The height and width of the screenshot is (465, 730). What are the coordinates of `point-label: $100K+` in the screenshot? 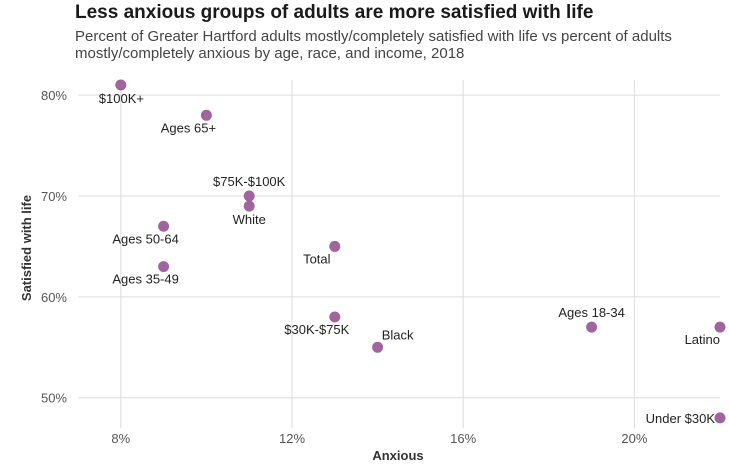 It's located at (121, 98).